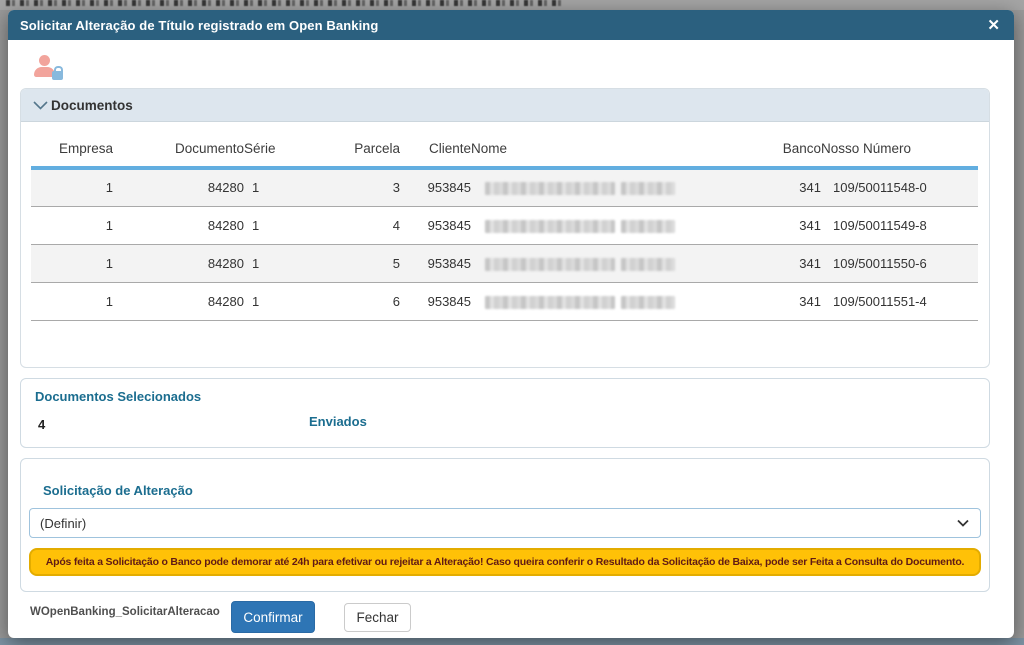 Image resolution: width=1024 pixels, height=645 pixels. What do you see at coordinates (353, 263) in the screenshot?
I see `cell-parcela: 5` at bounding box center [353, 263].